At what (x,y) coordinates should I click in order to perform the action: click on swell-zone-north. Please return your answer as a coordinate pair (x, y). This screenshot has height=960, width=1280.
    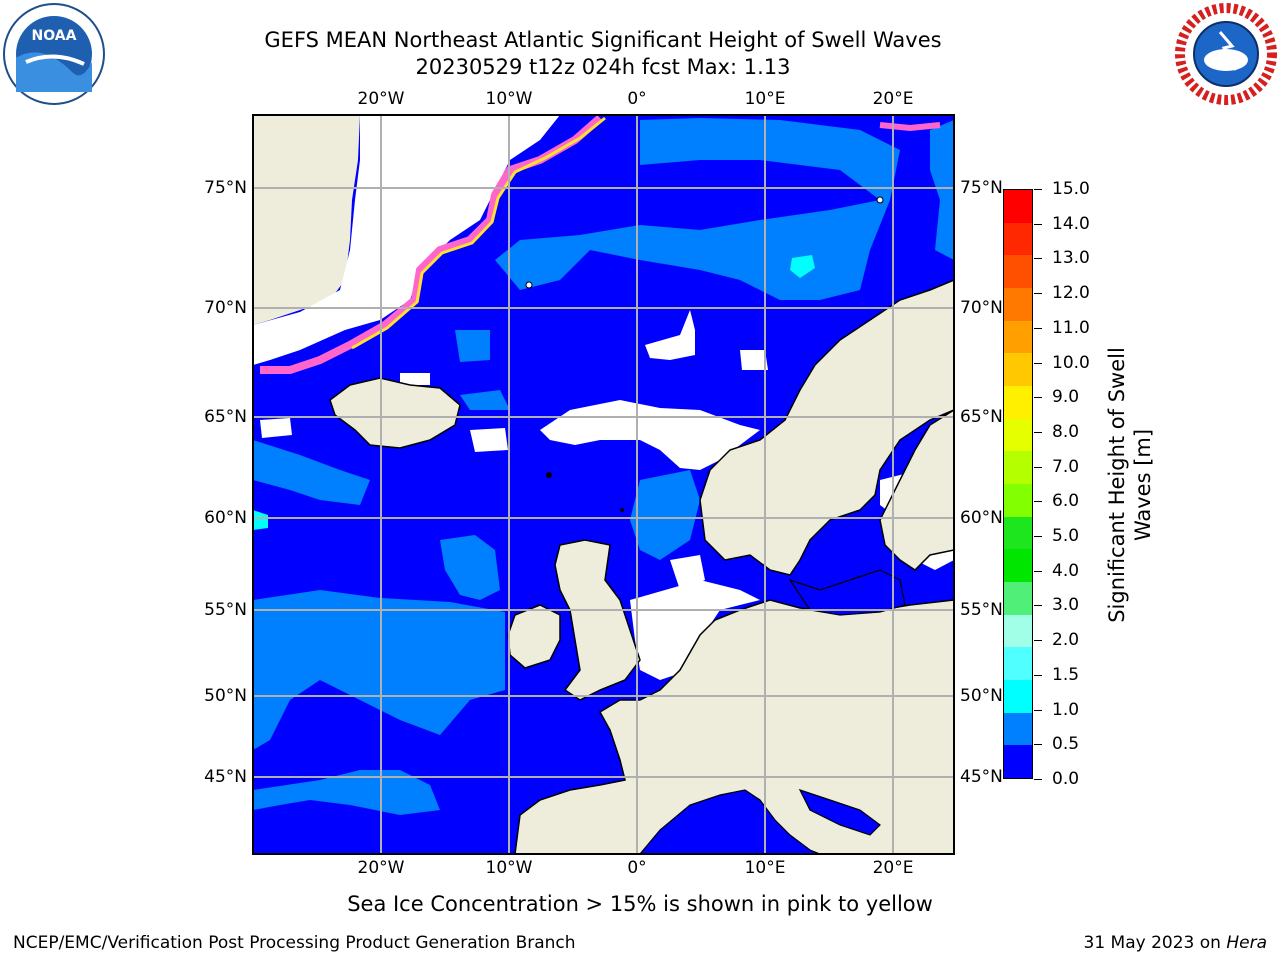
    Looking at the image, I should click on (379, 670).